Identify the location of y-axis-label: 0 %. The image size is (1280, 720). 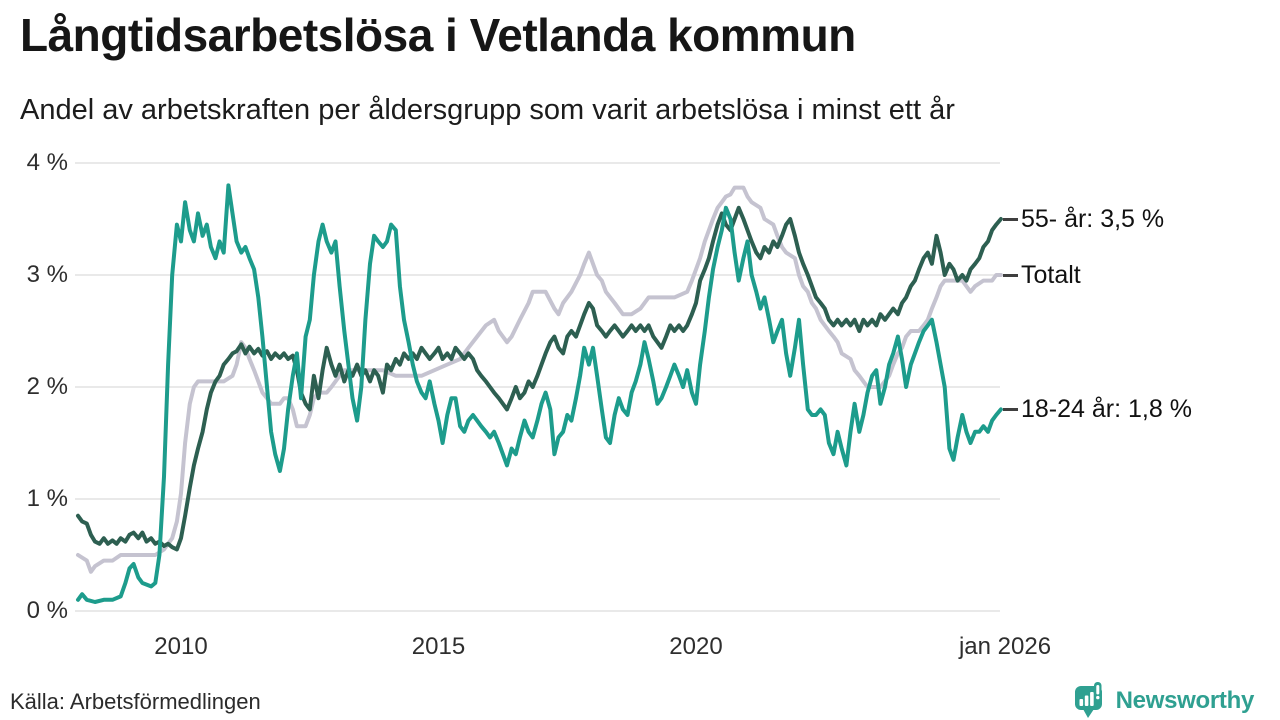
(47, 610).